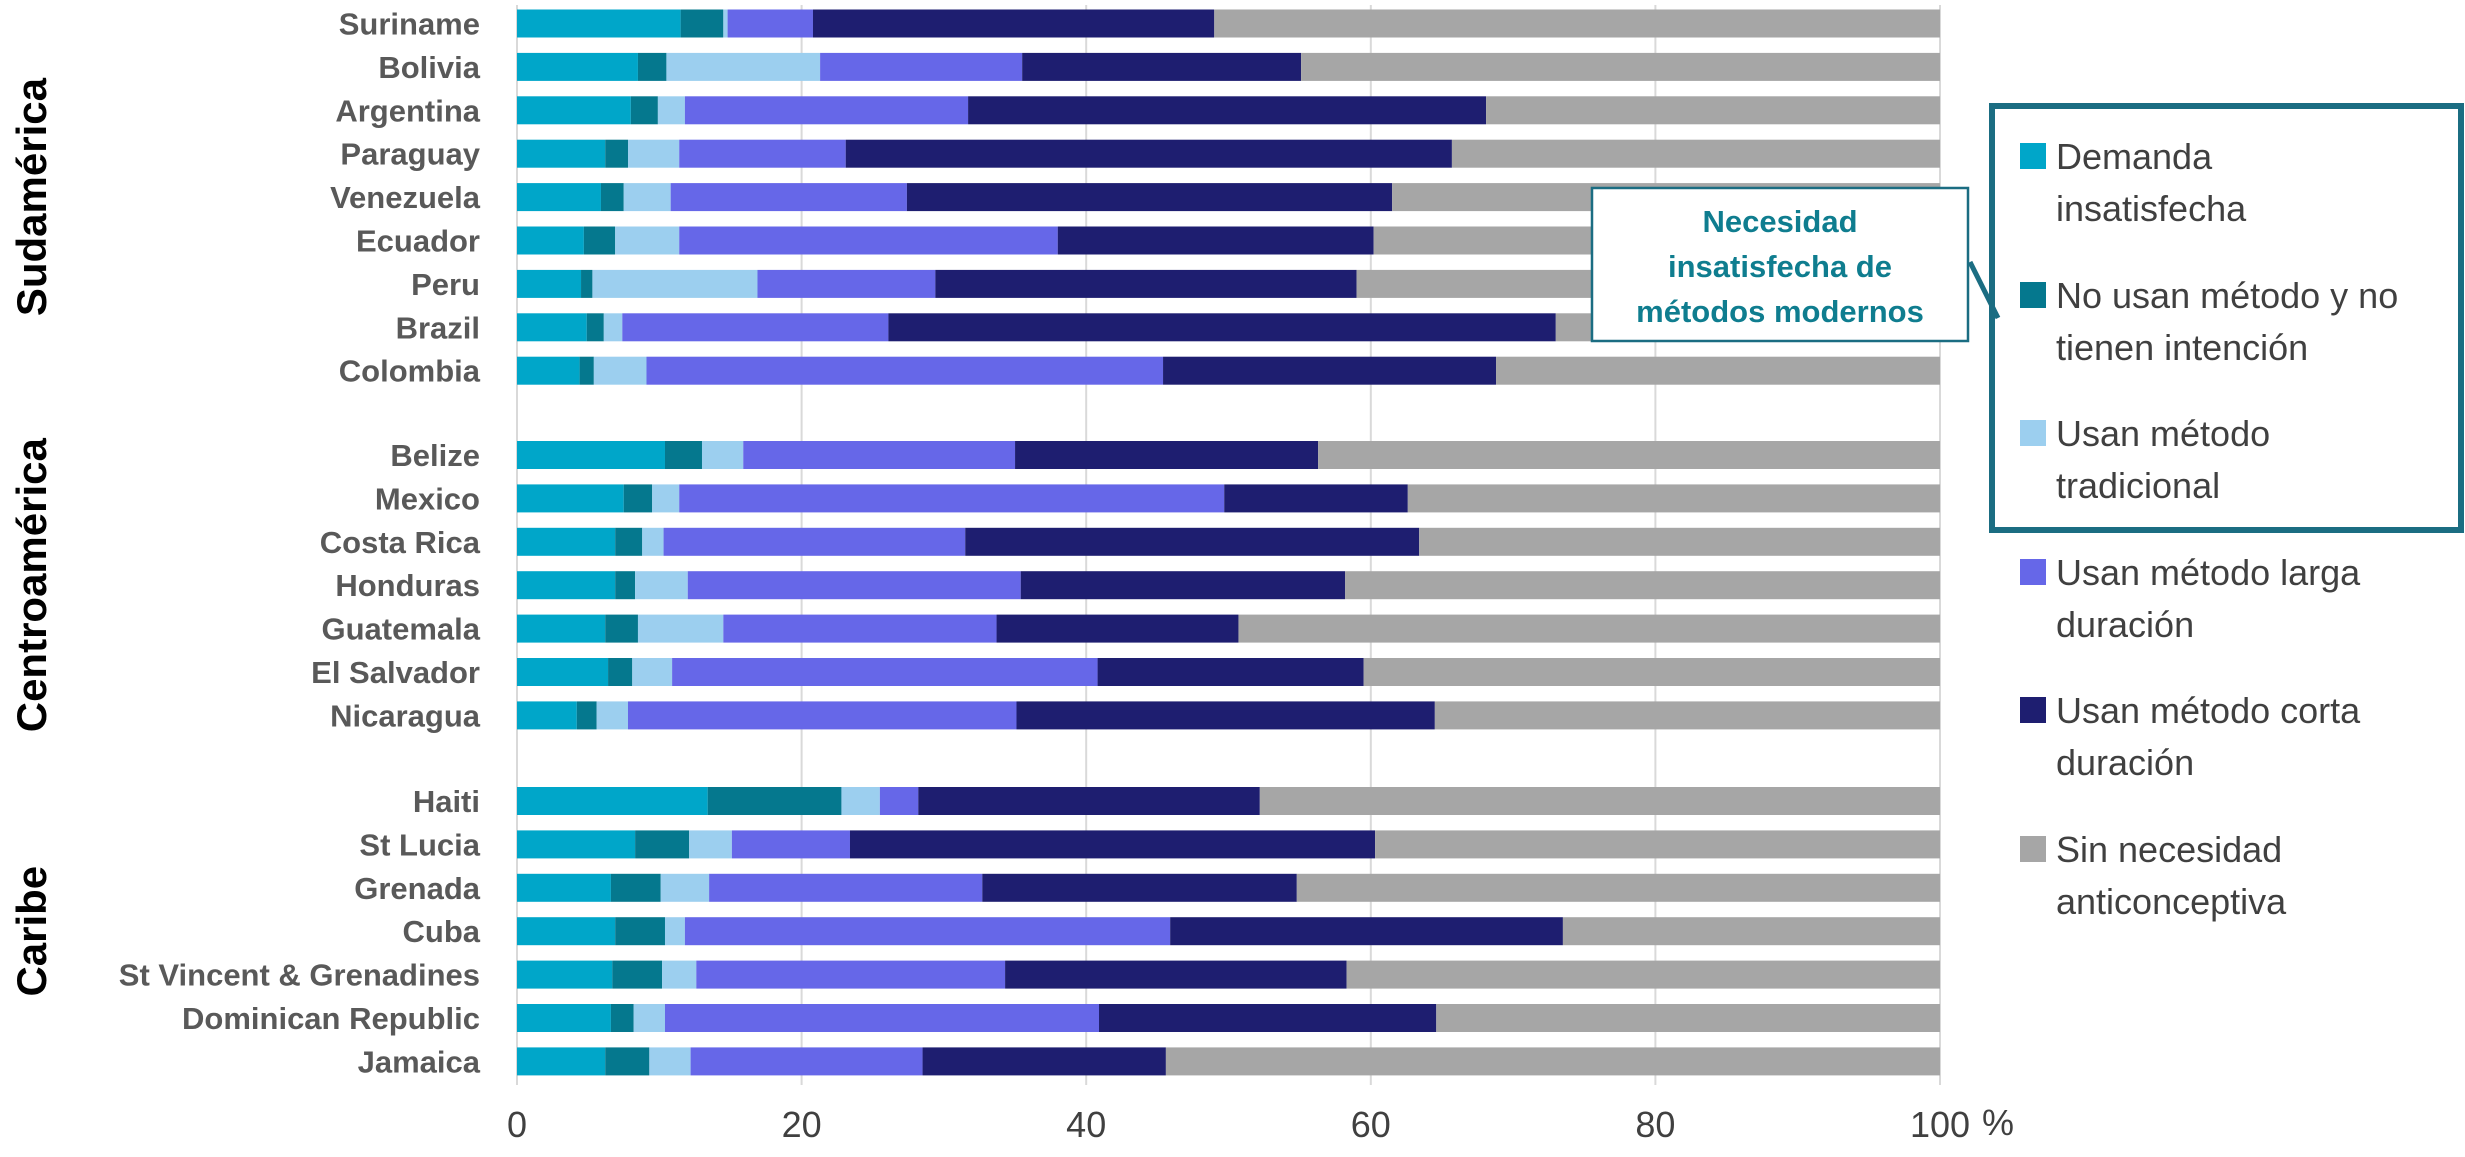 The image size is (2465, 1157). Describe the element at coordinates (1780, 266) in the screenshot. I see `callout-text: insatisfecha de` at that location.